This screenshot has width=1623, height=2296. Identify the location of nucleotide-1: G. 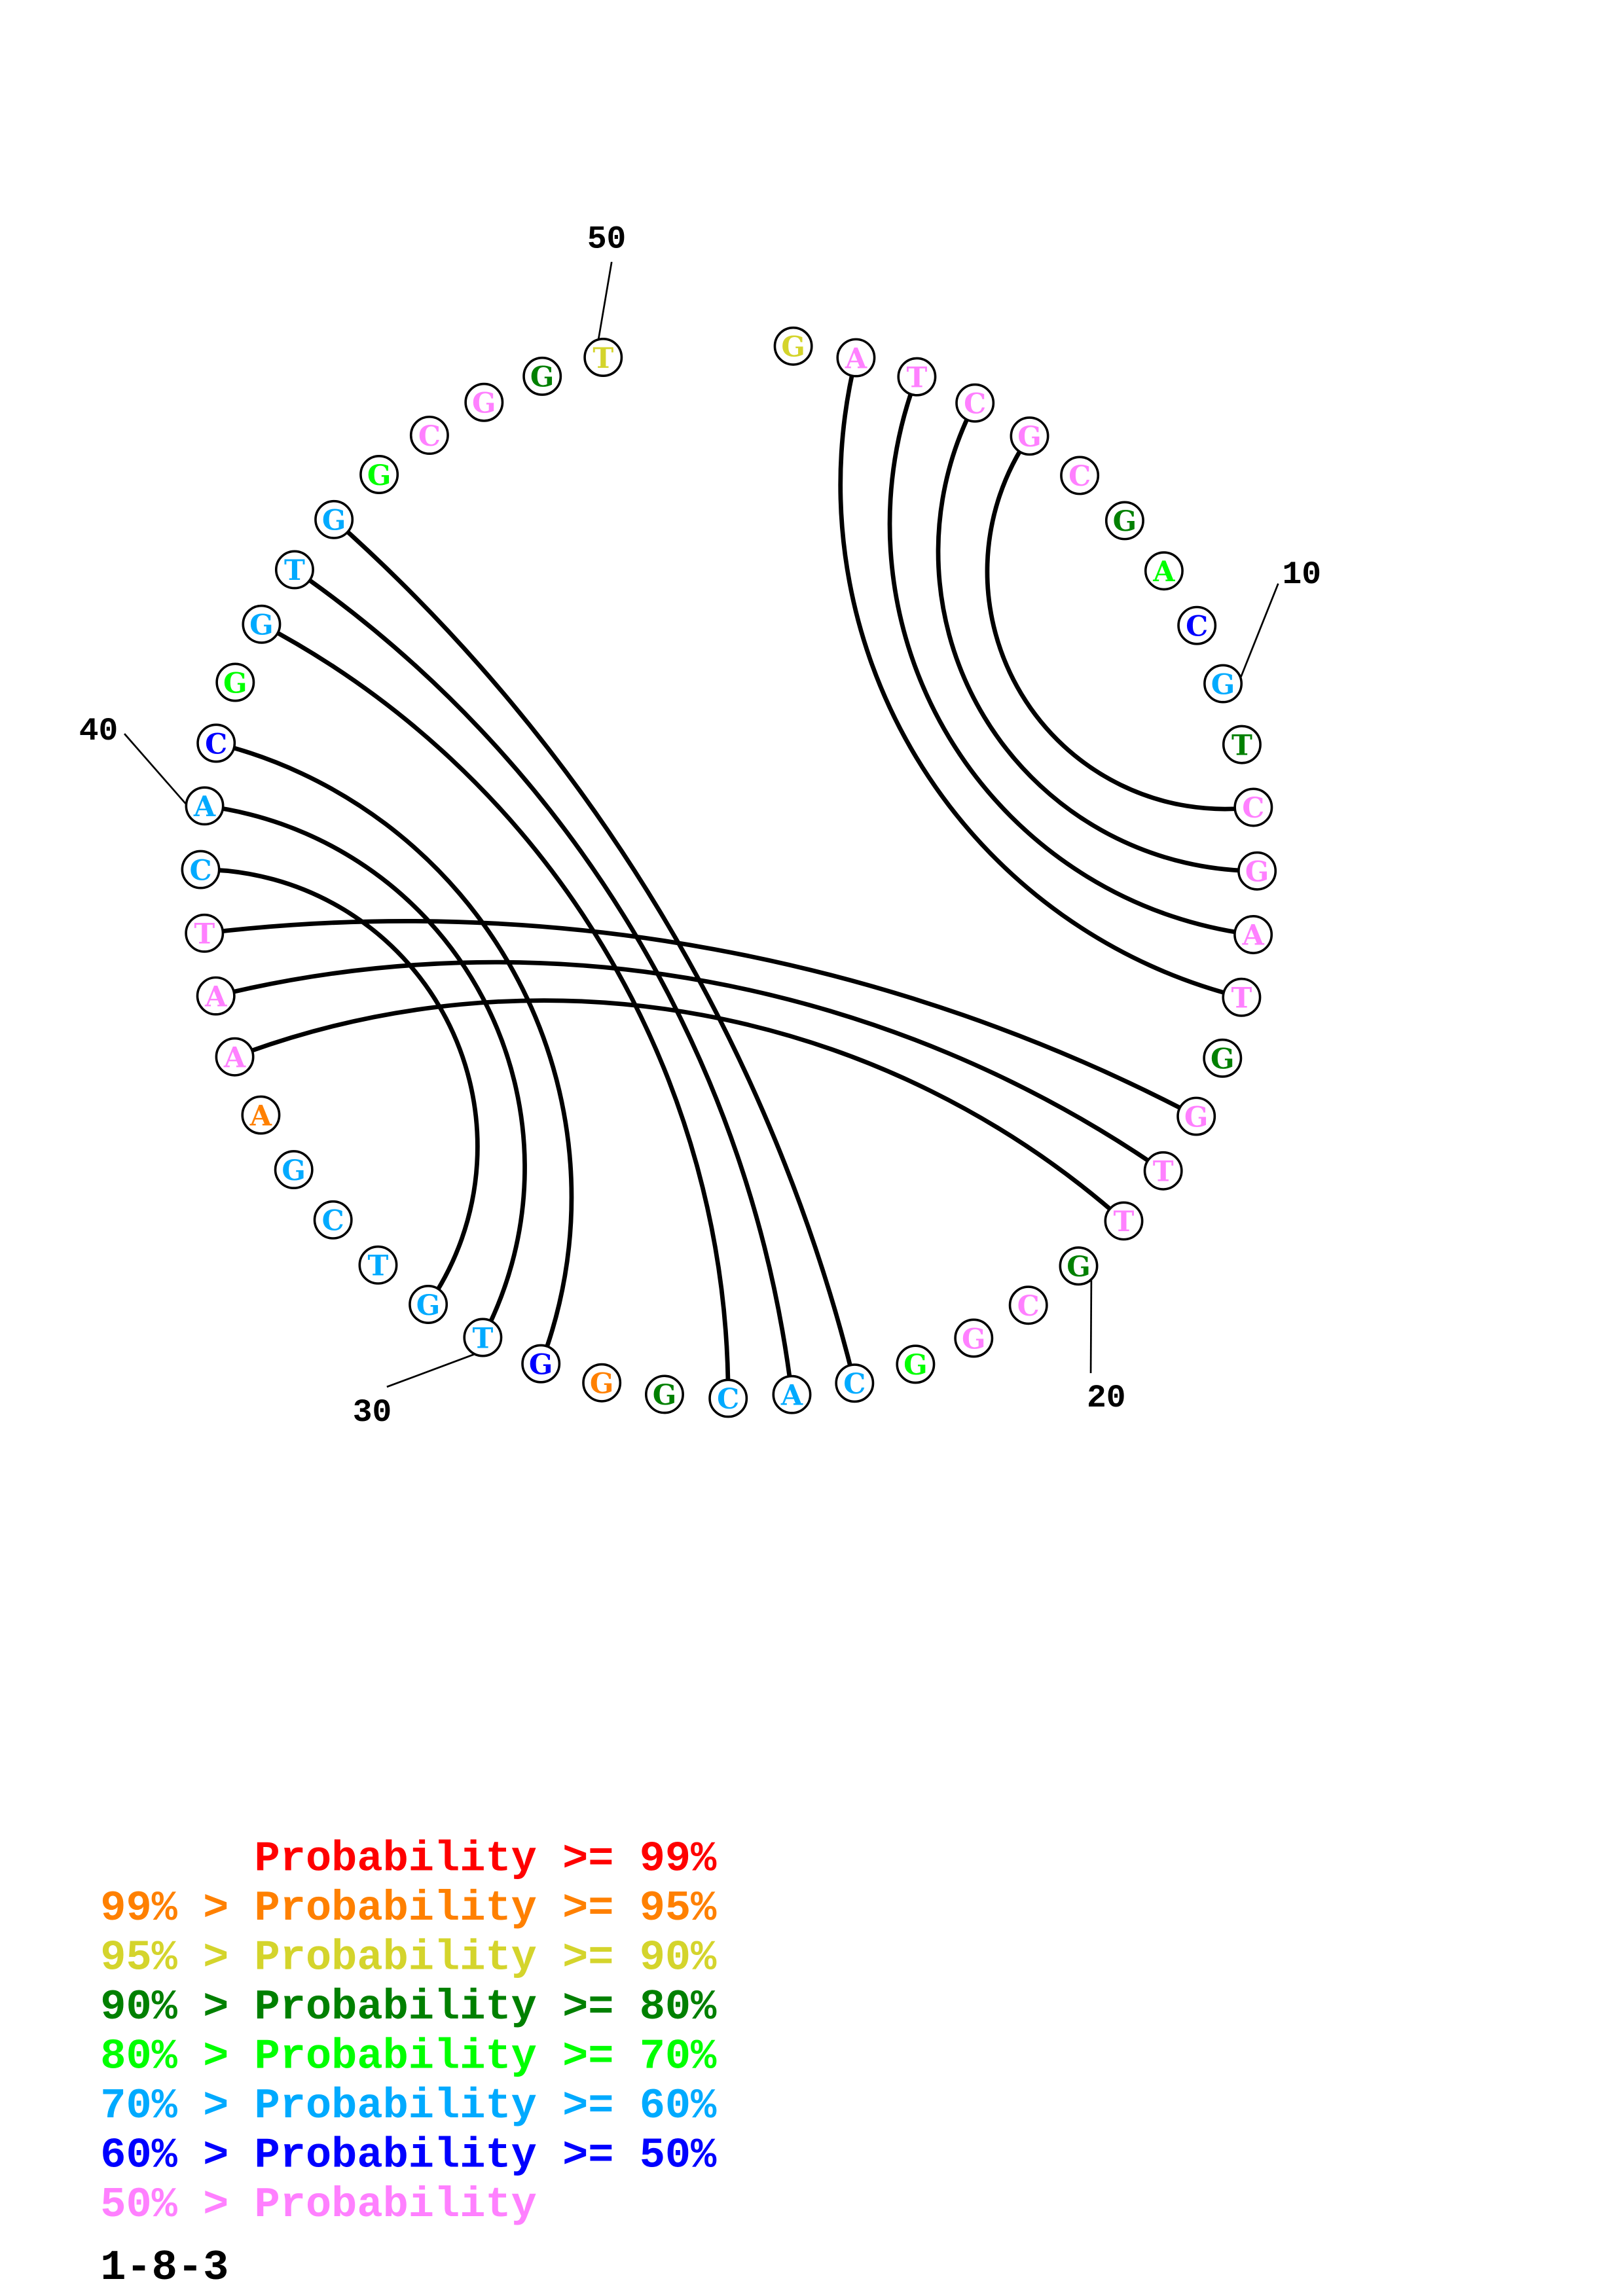
(793, 346).